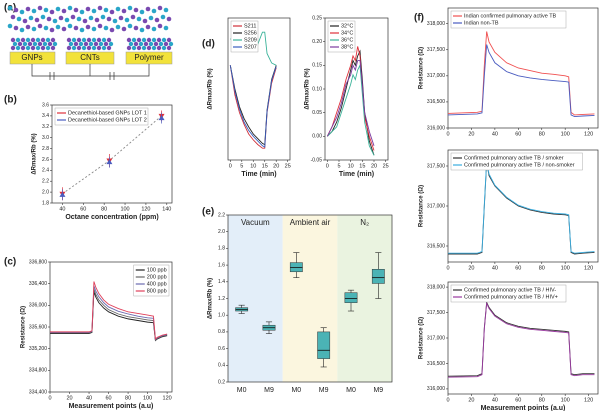 The width and height of the screenshot is (606, 411). Describe the element at coordinates (166, 209) in the screenshot. I see `x-tick-label: 140` at that location.